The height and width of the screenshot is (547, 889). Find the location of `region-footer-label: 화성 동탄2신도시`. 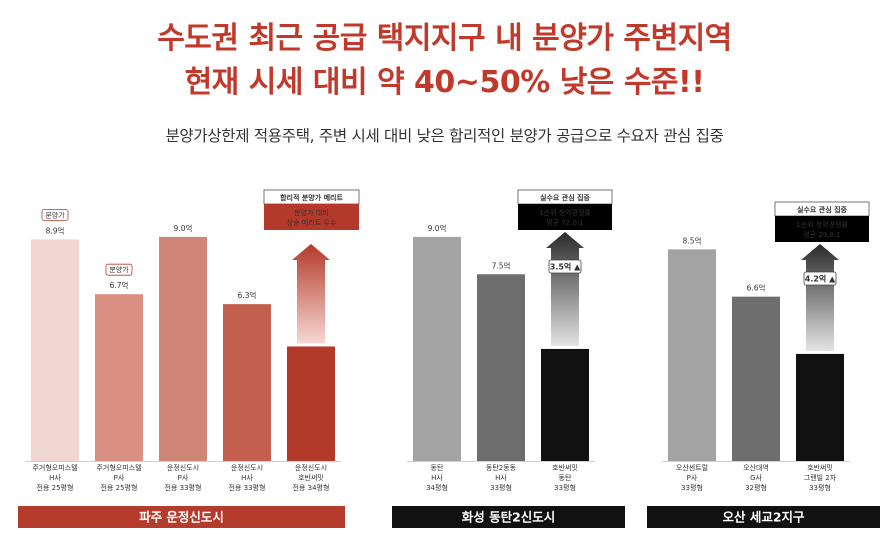

region-footer-label: 화성 동탄2신도시 is located at coordinates (509, 517).